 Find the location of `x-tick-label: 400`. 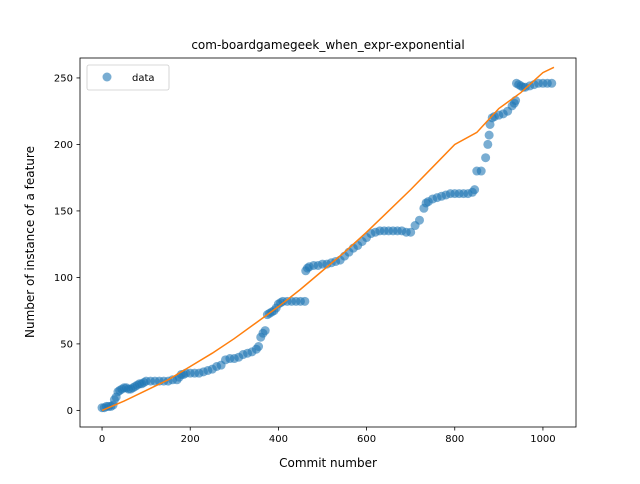

x-tick-label: 400 is located at coordinates (278, 439).